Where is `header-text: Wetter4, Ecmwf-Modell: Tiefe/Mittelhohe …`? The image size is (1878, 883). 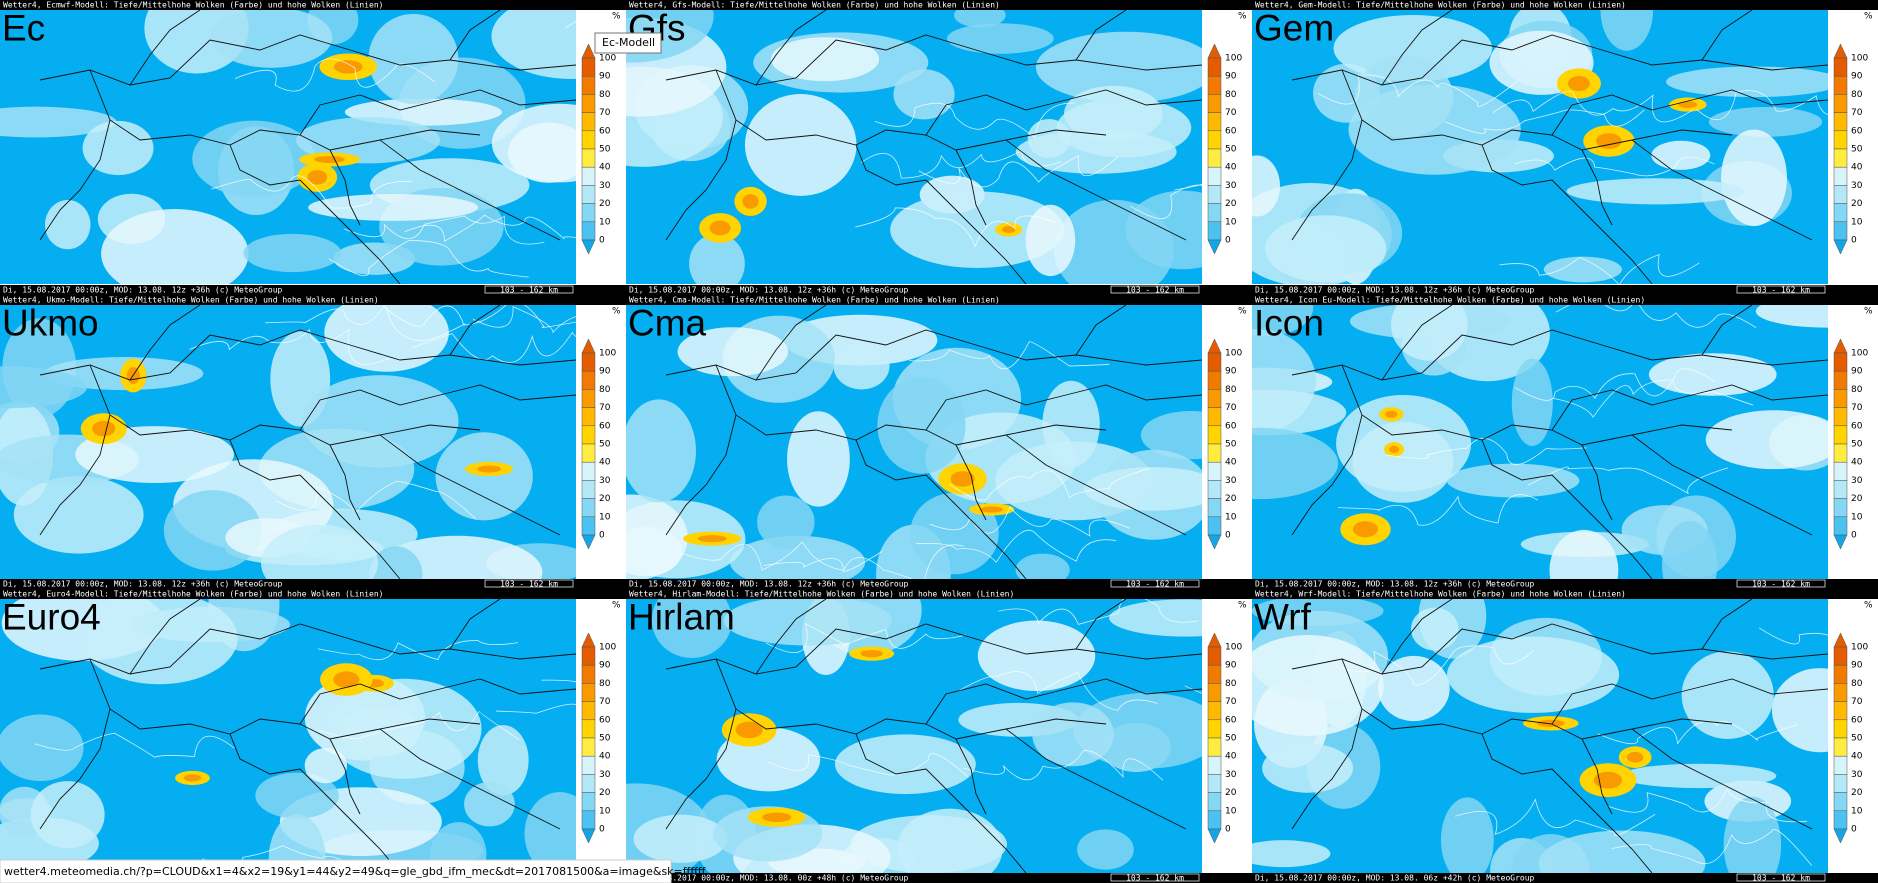
header-text: Wetter4, Ecmwf-Modell: Tiefe/Mittelhohe … is located at coordinates (193, 5).